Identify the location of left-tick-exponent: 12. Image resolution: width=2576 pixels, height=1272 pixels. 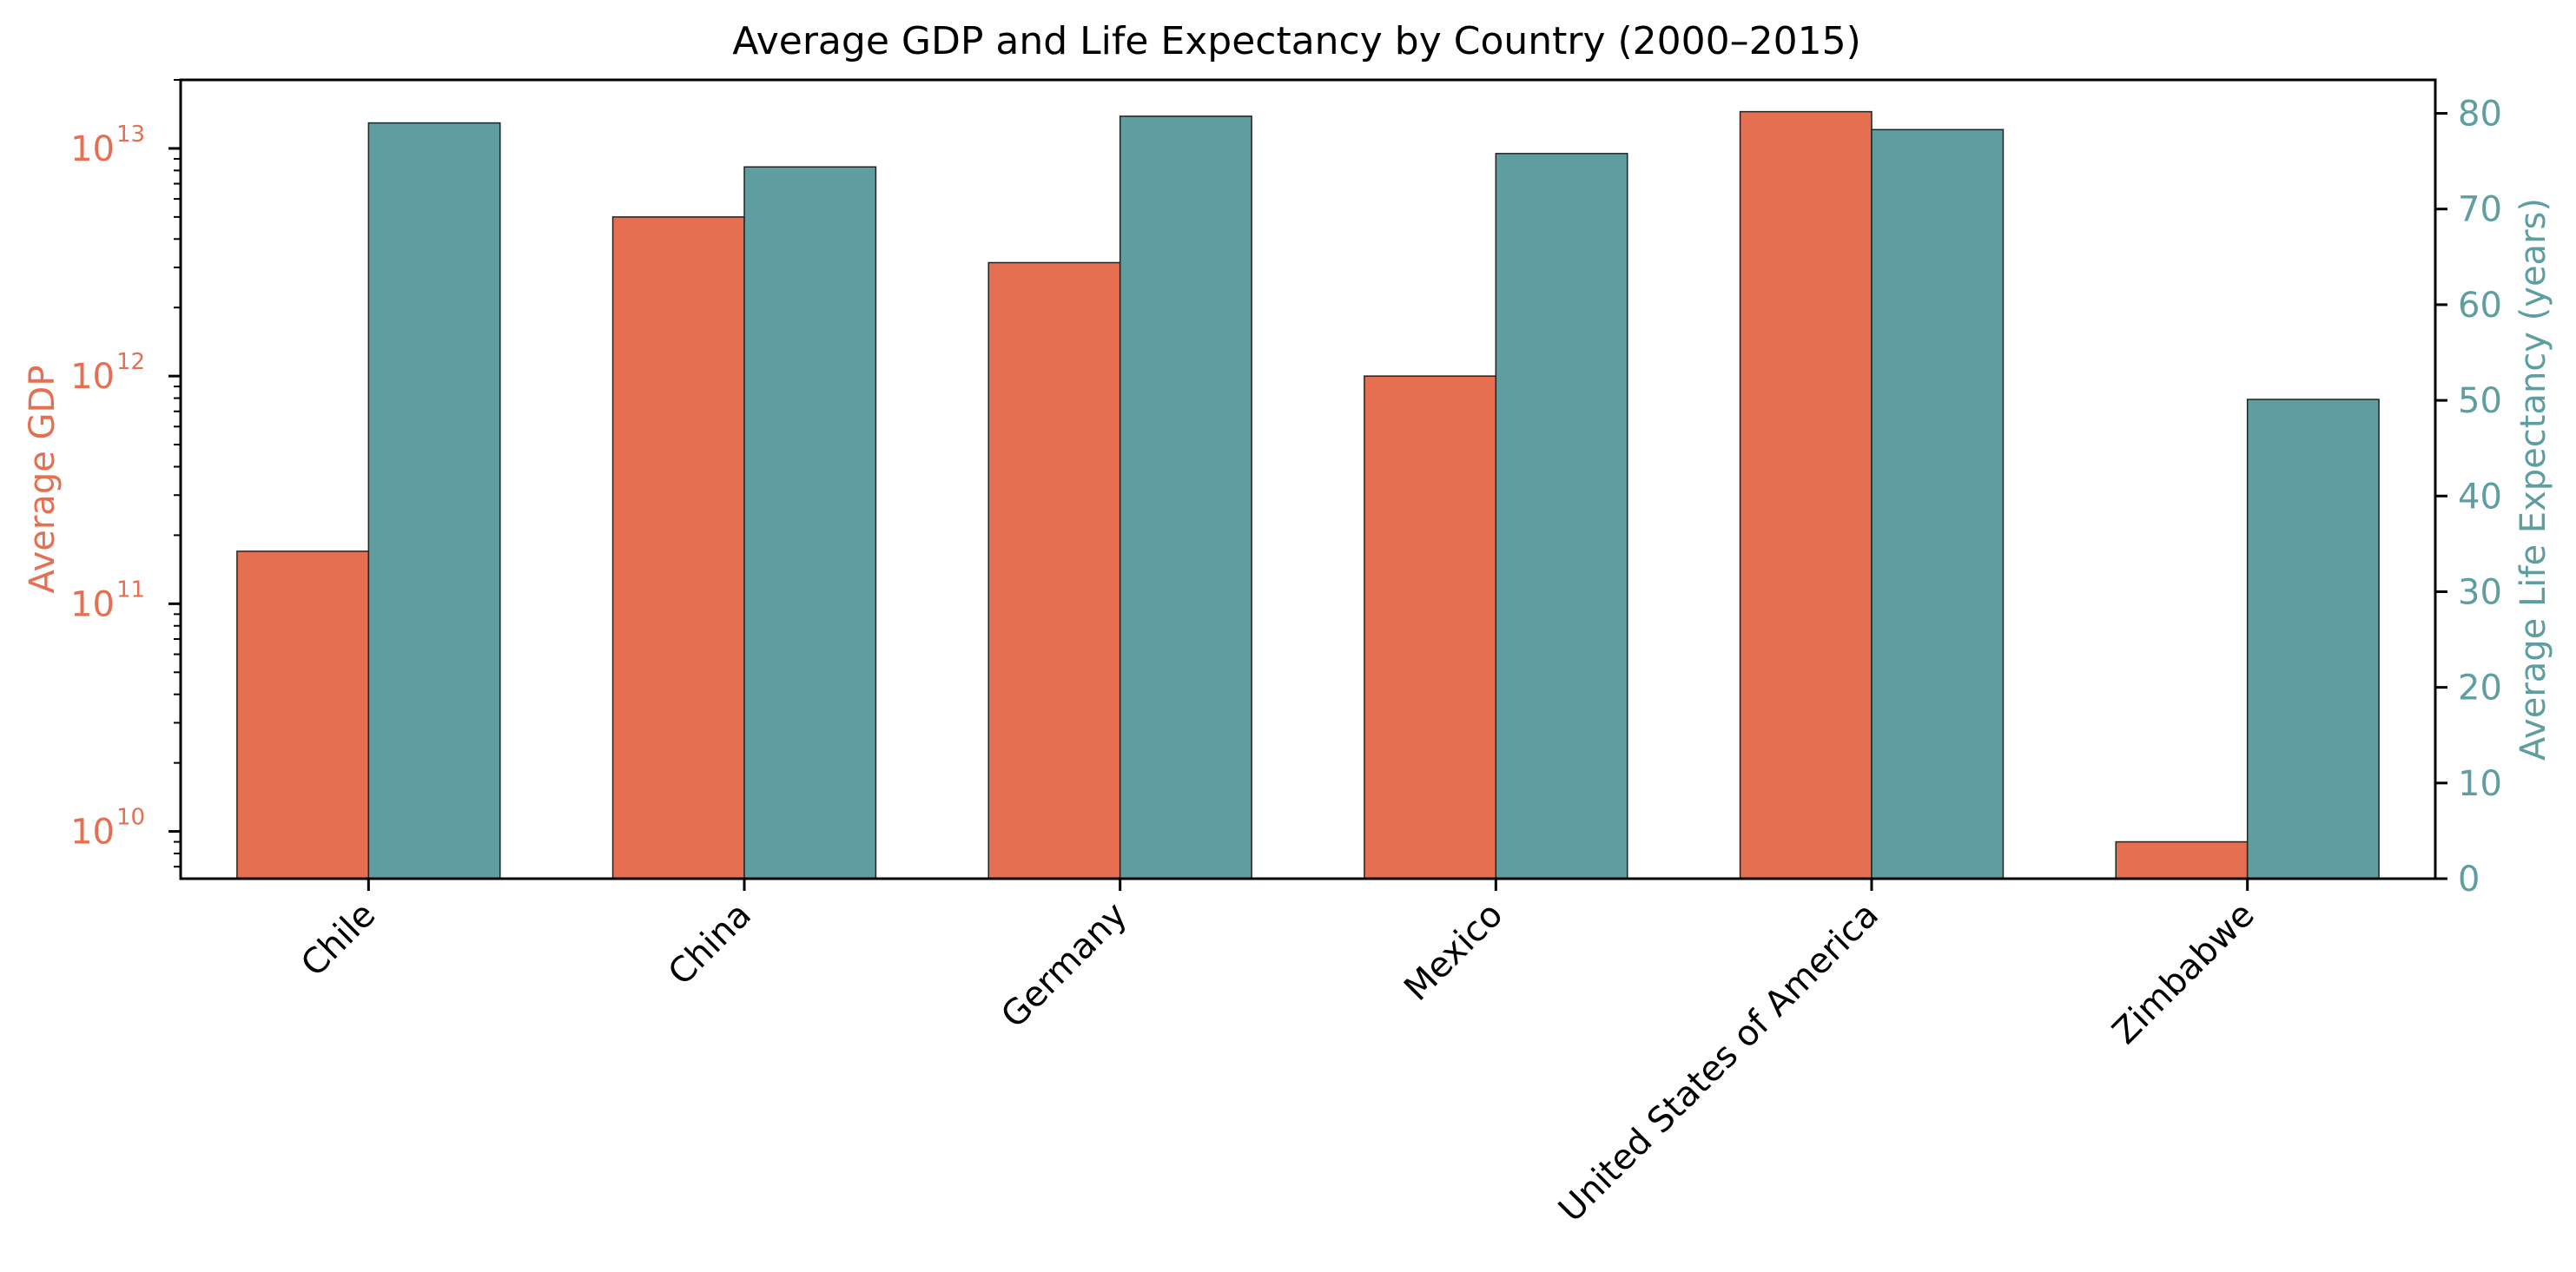
(130, 362).